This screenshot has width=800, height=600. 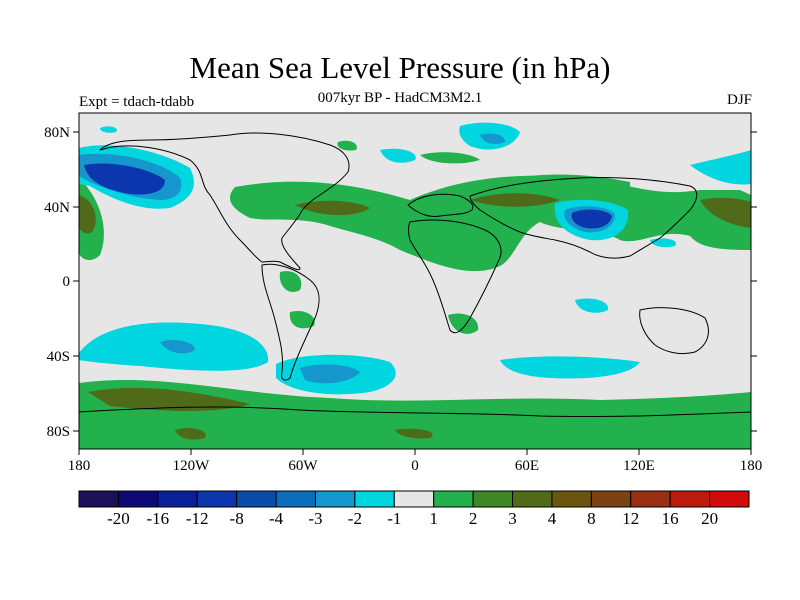 I want to click on colorbar-label: -2, so click(x=355, y=518).